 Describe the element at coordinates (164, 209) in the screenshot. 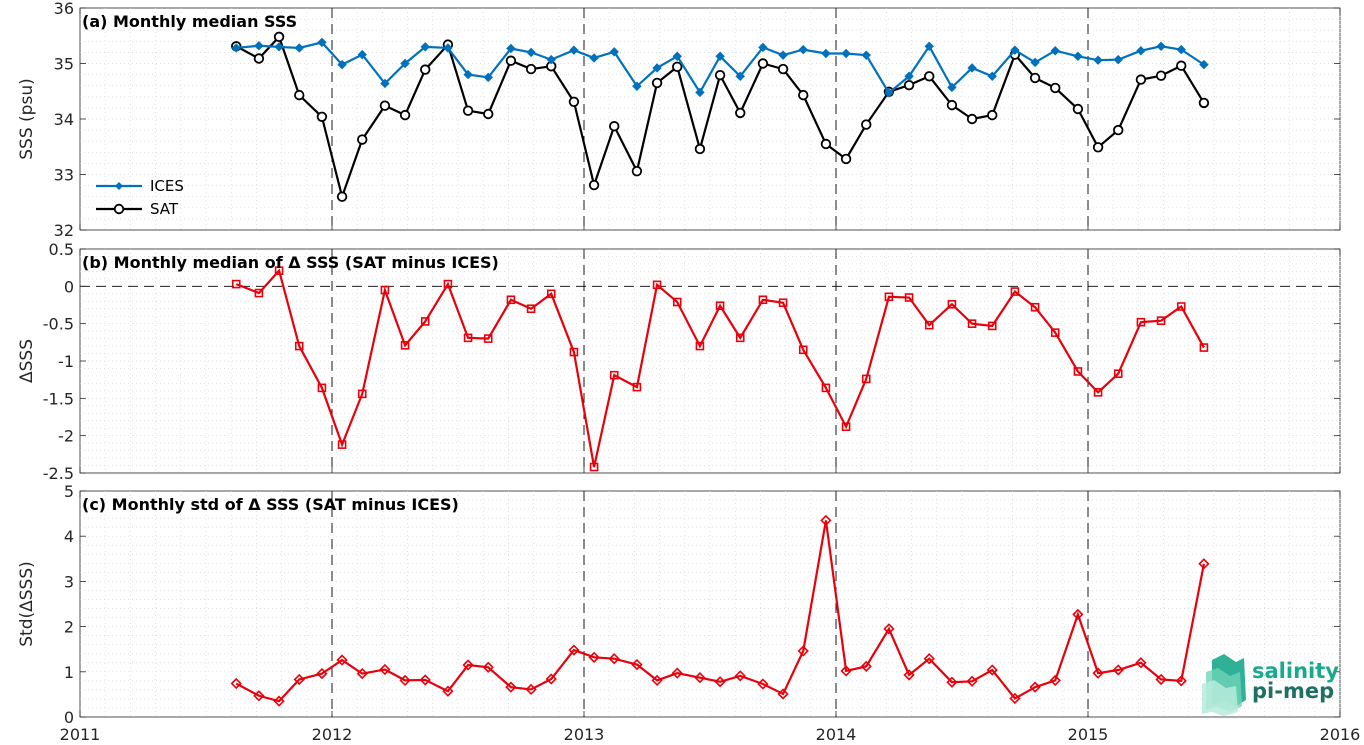

I see `legend-sat-label: SAT` at that location.